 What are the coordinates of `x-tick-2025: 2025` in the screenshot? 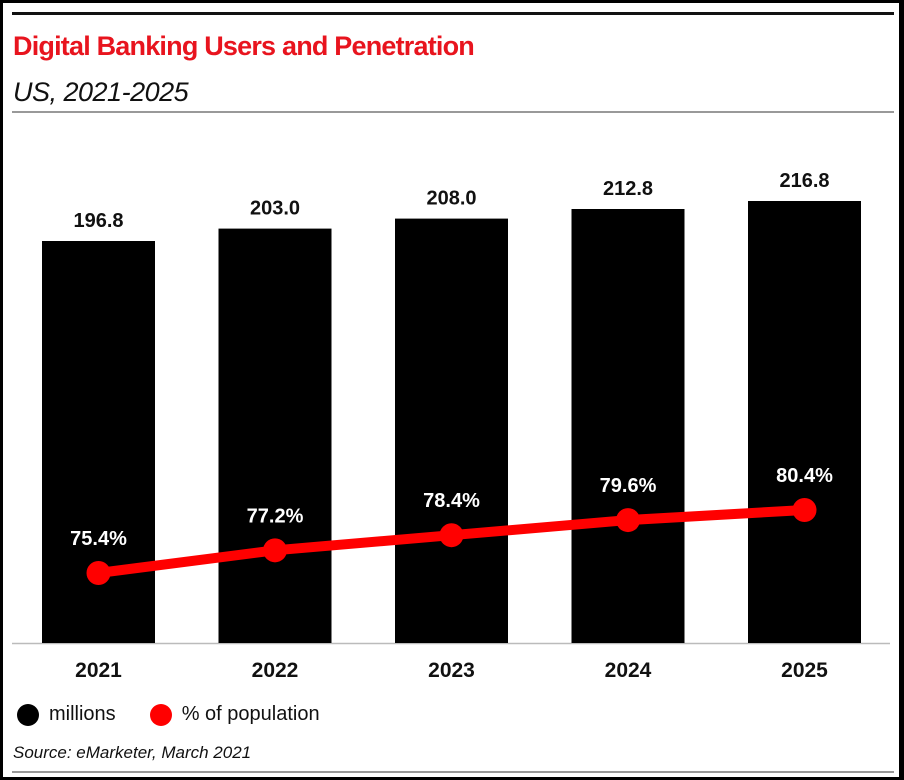 It's located at (804, 670).